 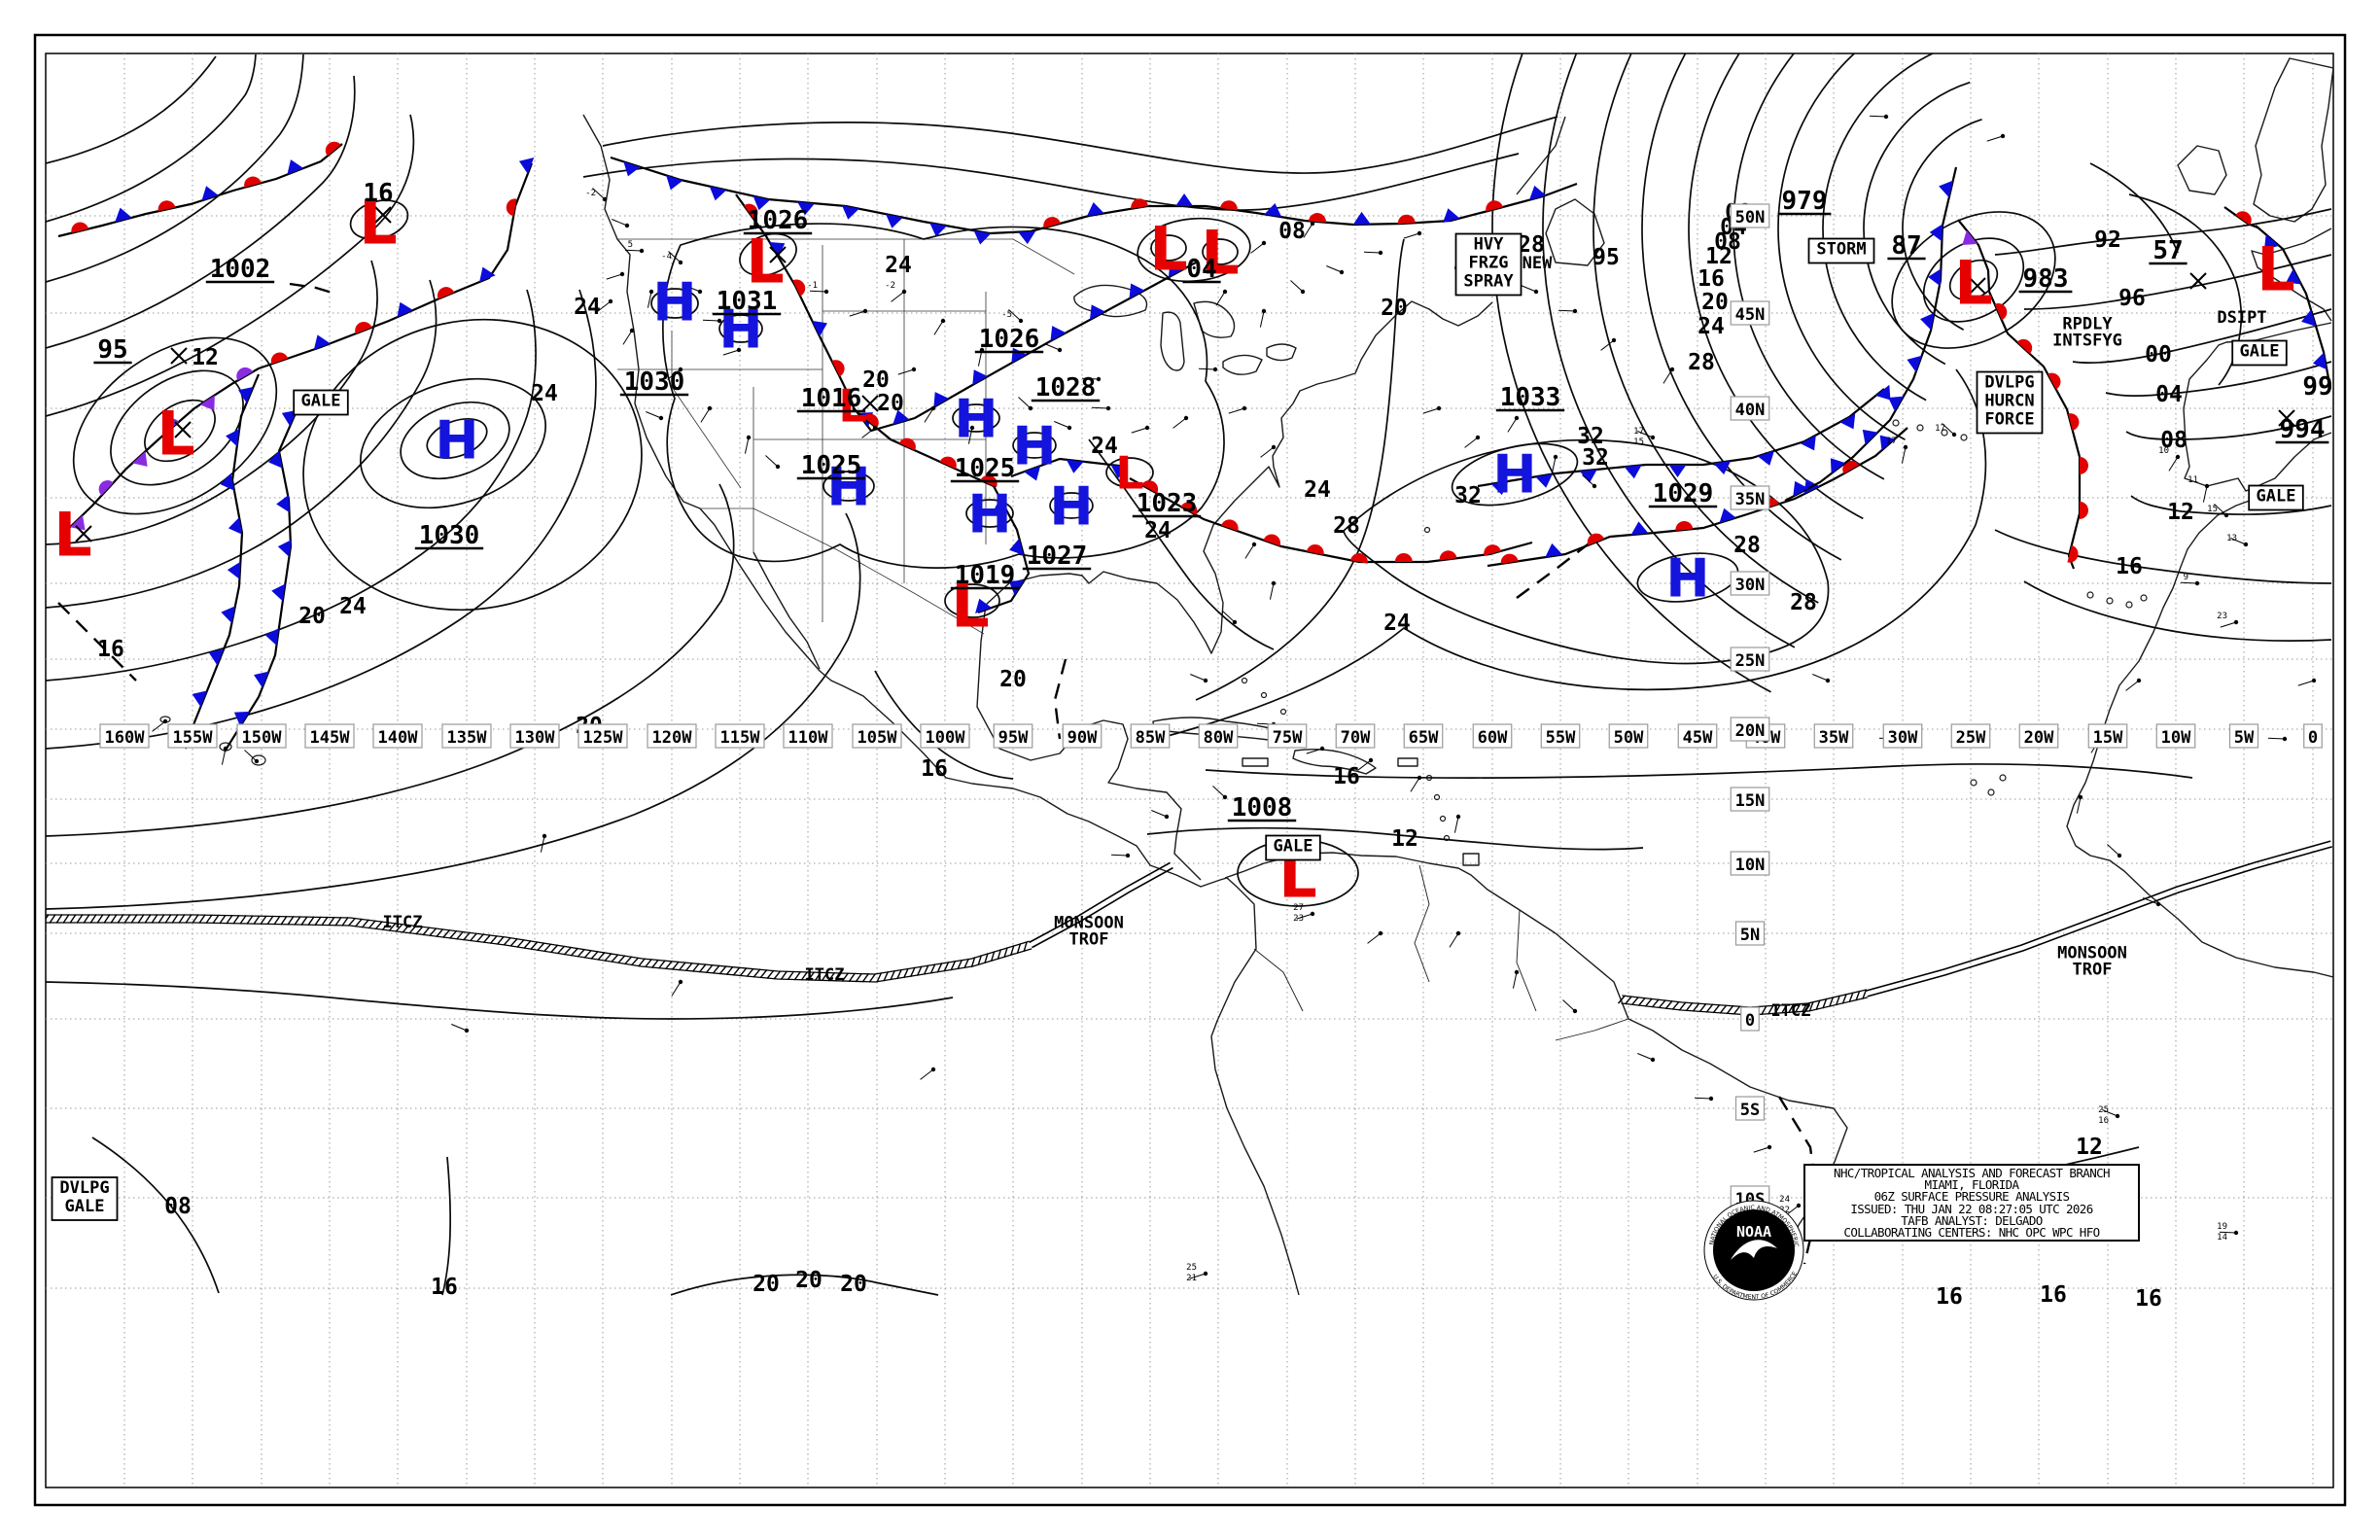 What do you see at coordinates (1750, 583) in the screenshot?
I see `latitude-label: 30N` at bounding box center [1750, 583].